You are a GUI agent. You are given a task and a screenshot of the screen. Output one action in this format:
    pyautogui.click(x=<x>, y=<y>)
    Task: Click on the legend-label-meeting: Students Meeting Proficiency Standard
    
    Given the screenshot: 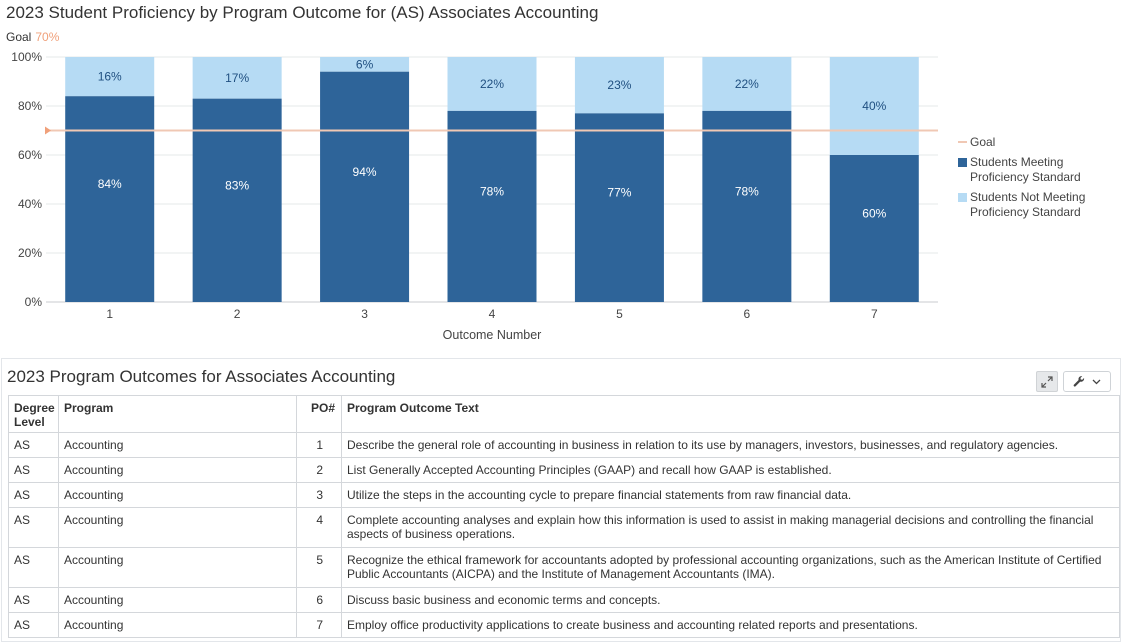 What is the action you would take?
    pyautogui.click(x=1025, y=169)
    